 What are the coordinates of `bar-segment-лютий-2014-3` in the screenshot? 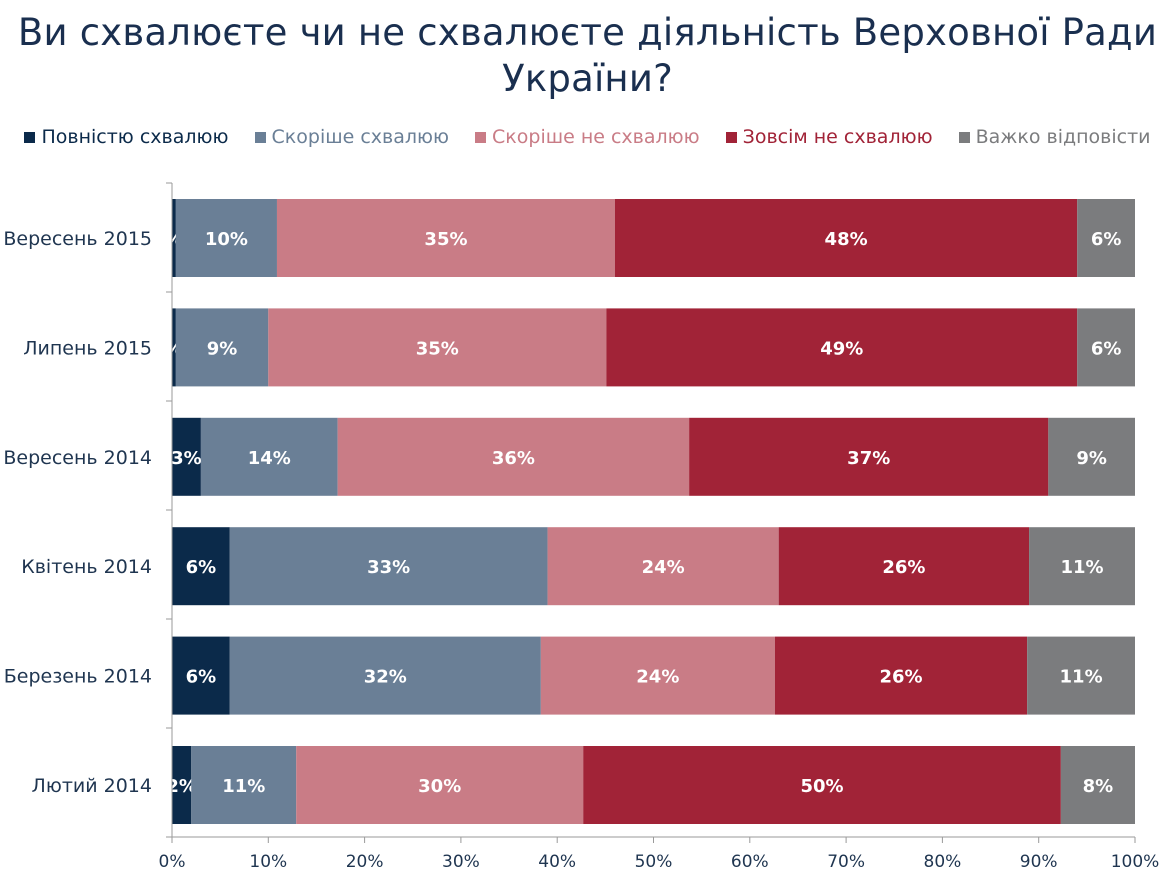 It's located at (440, 785).